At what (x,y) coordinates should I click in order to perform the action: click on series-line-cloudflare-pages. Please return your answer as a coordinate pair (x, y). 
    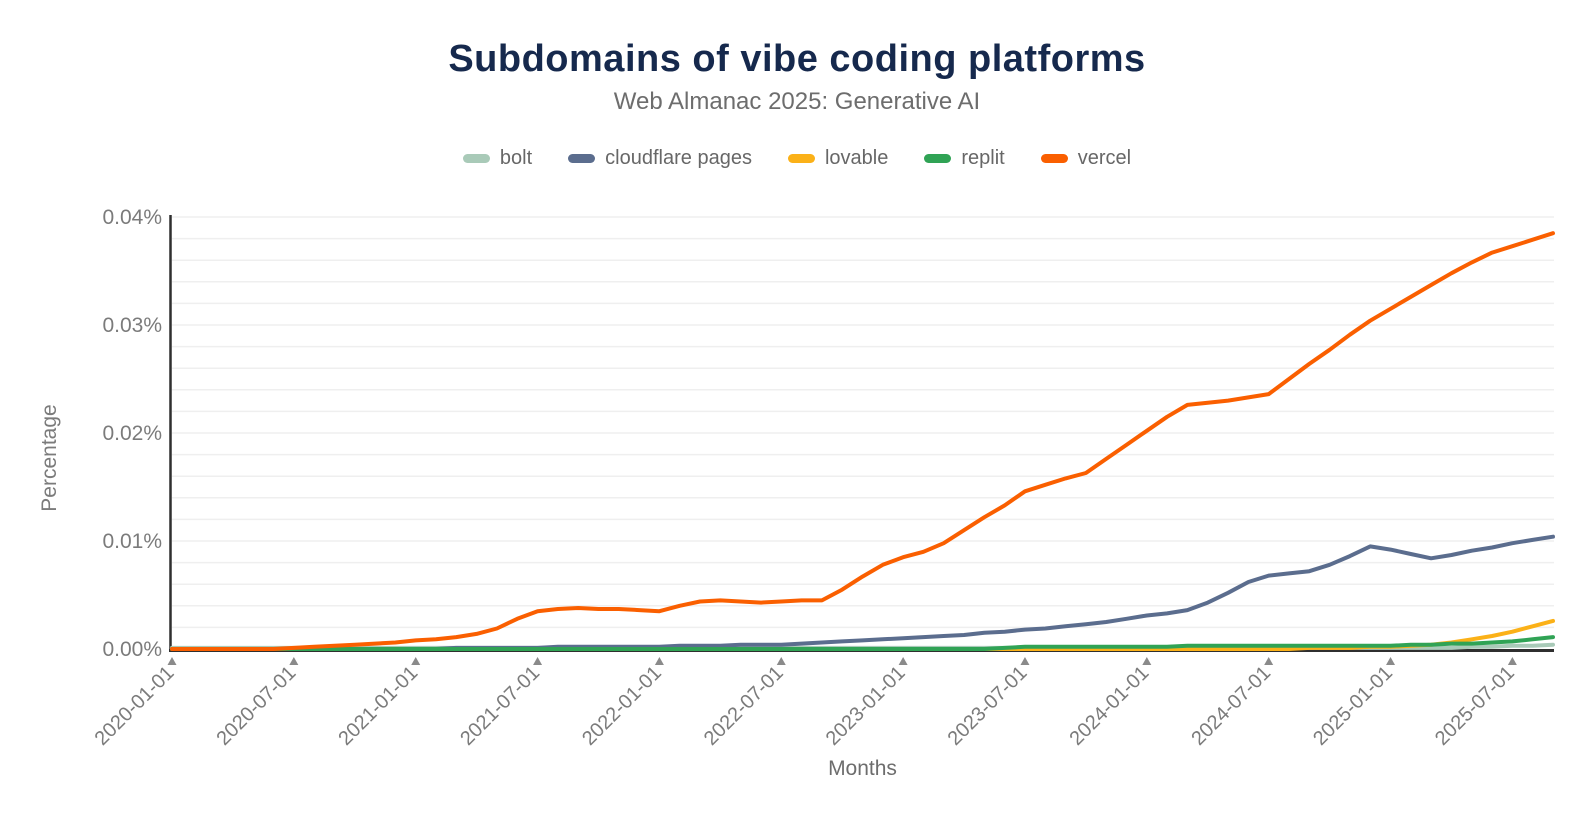
    Looking at the image, I should click on (862, 592).